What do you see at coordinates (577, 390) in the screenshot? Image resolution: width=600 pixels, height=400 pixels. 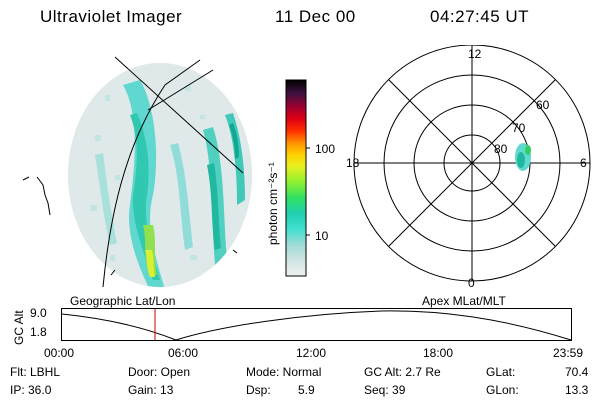 I see `glon-value: 13.3` at bounding box center [577, 390].